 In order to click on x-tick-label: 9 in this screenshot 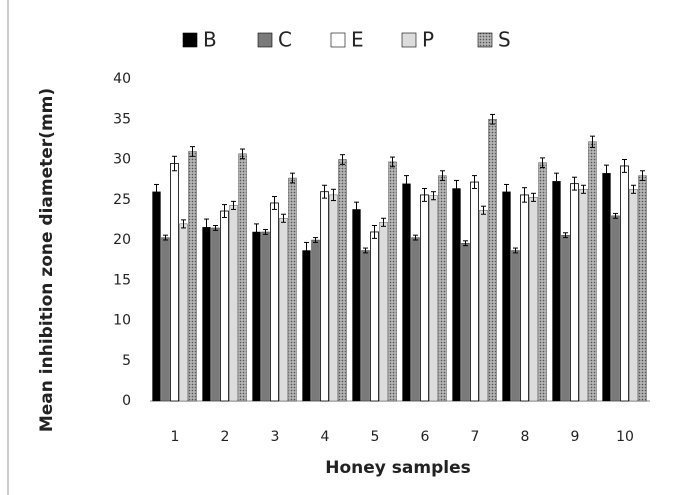, I will do `click(575, 437)`.